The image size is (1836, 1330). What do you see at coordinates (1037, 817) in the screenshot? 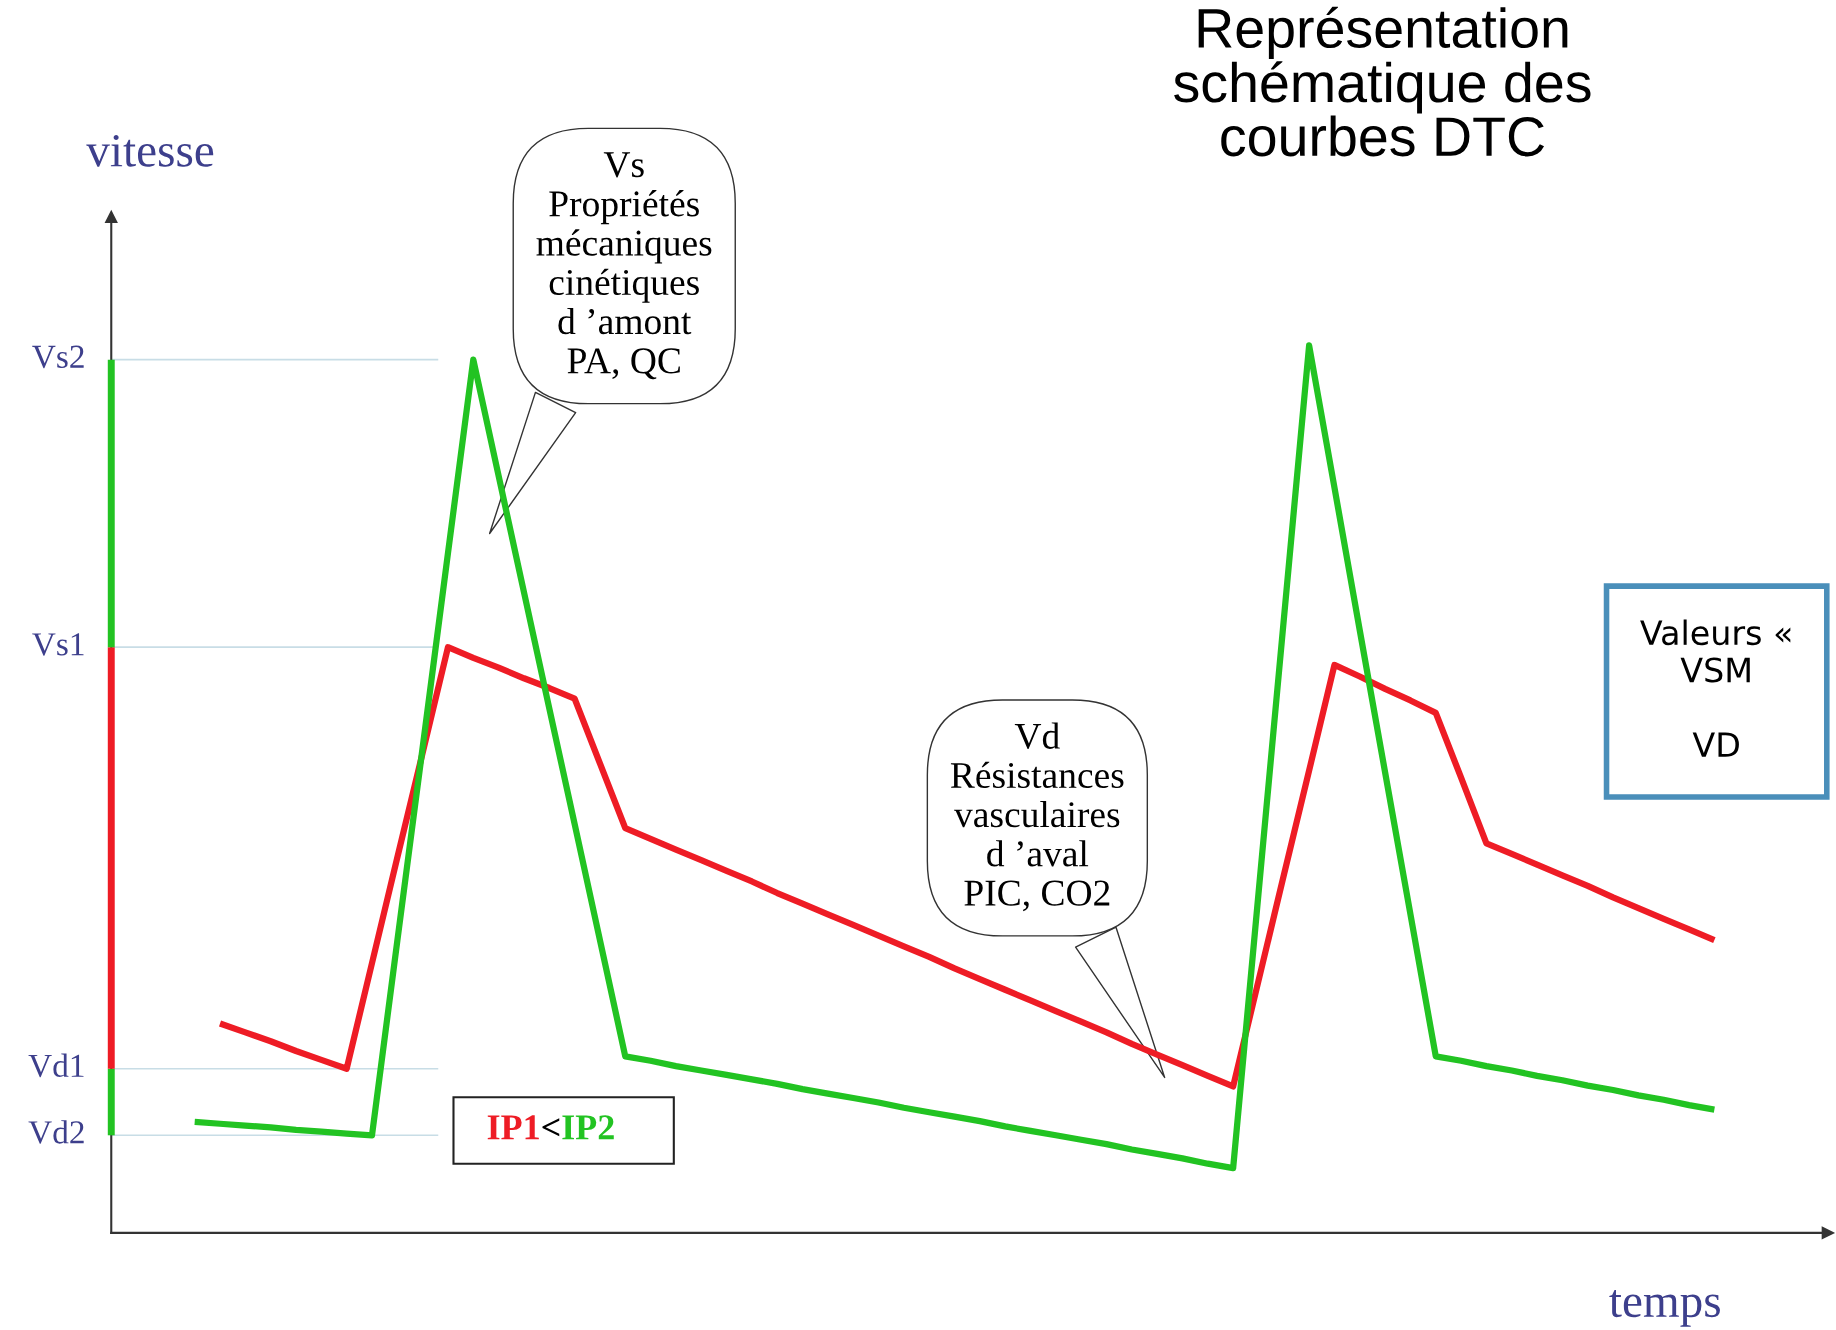
I see `annotation: Vd Résistances vasculaires d ’aval PIC, CO2` at bounding box center [1037, 817].